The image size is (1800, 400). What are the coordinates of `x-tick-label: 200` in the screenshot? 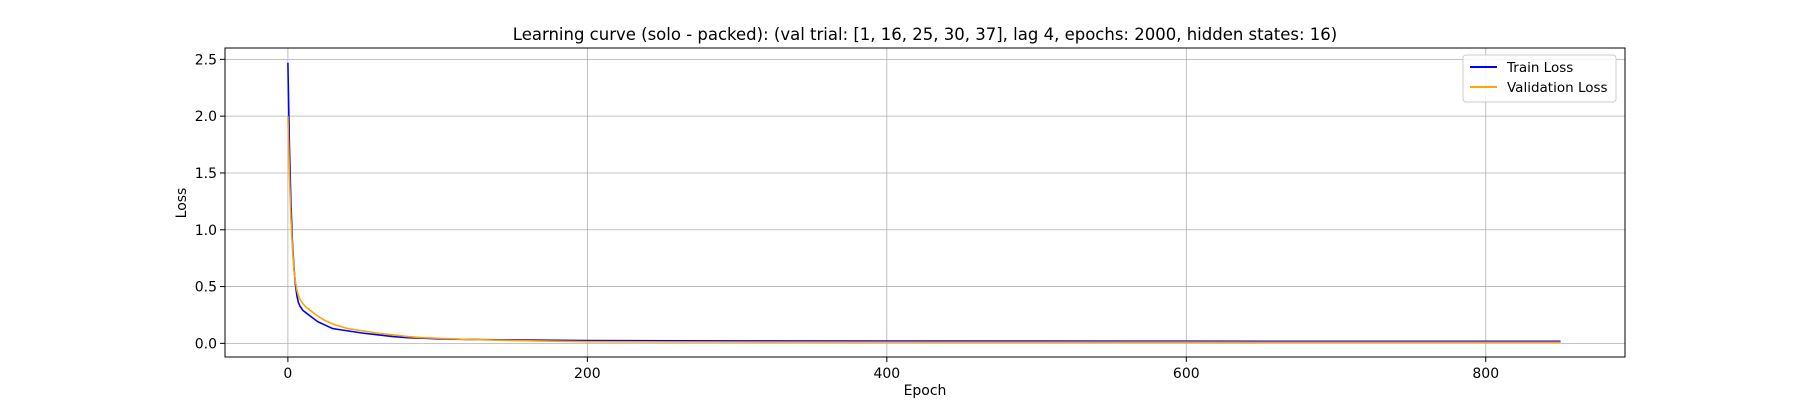 It's located at (587, 374).